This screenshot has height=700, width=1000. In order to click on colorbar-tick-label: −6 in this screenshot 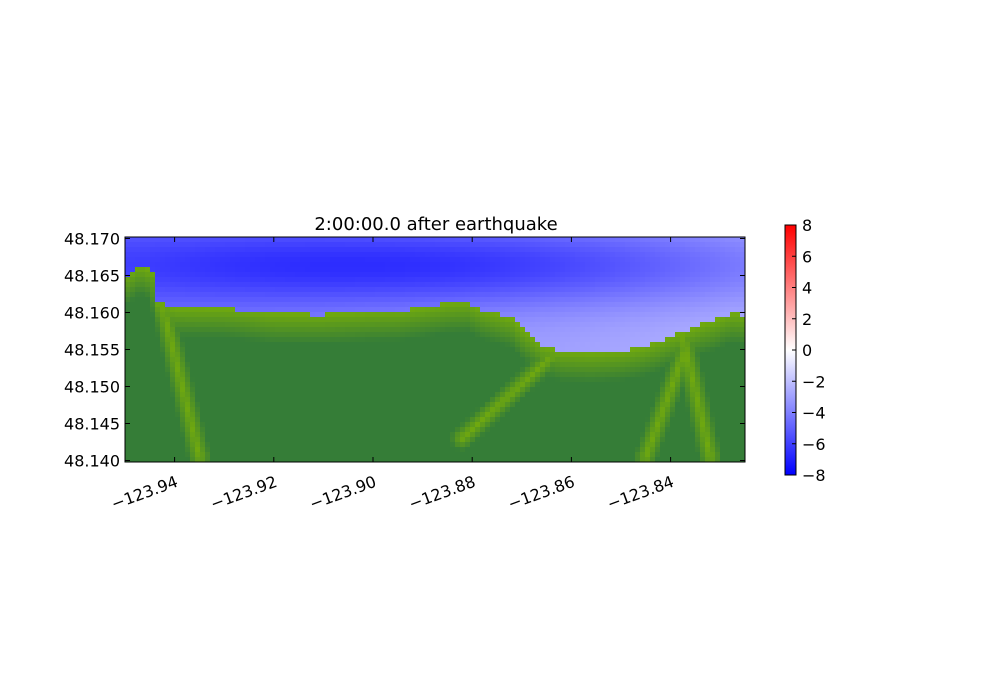, I will do `click(814, 444)`.